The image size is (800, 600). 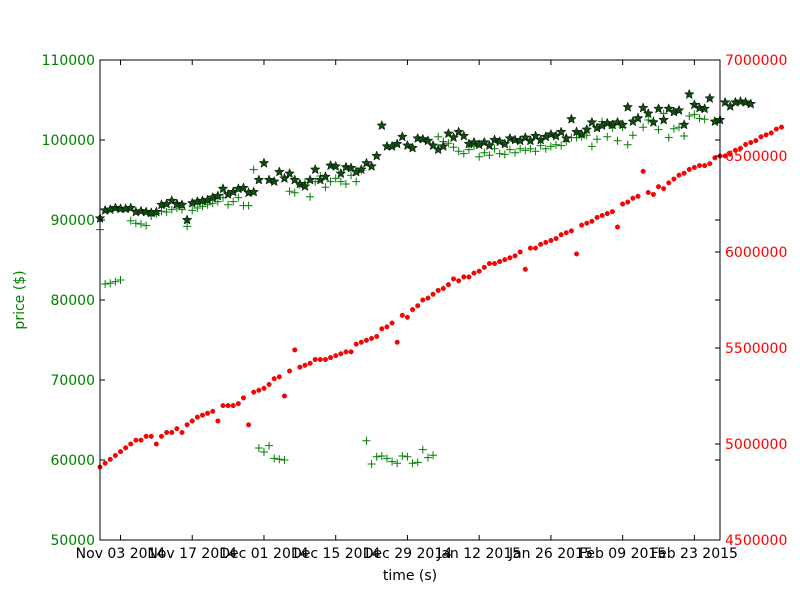 I want to click on y-tick-label-right: 5500000, so click(x=756, y=349).